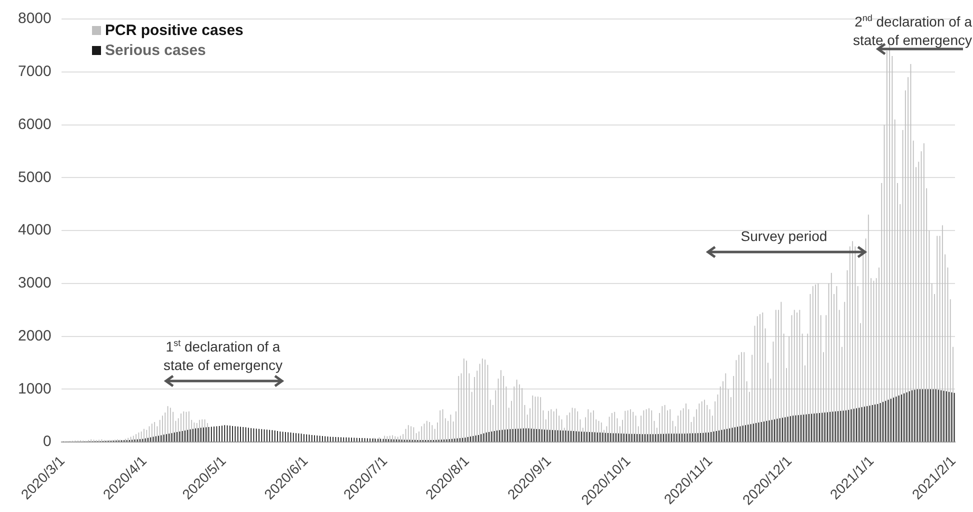  Describe the element at coordinates (35, 177) in the screenshot. I see `y-tick-label: 5000` at that location.